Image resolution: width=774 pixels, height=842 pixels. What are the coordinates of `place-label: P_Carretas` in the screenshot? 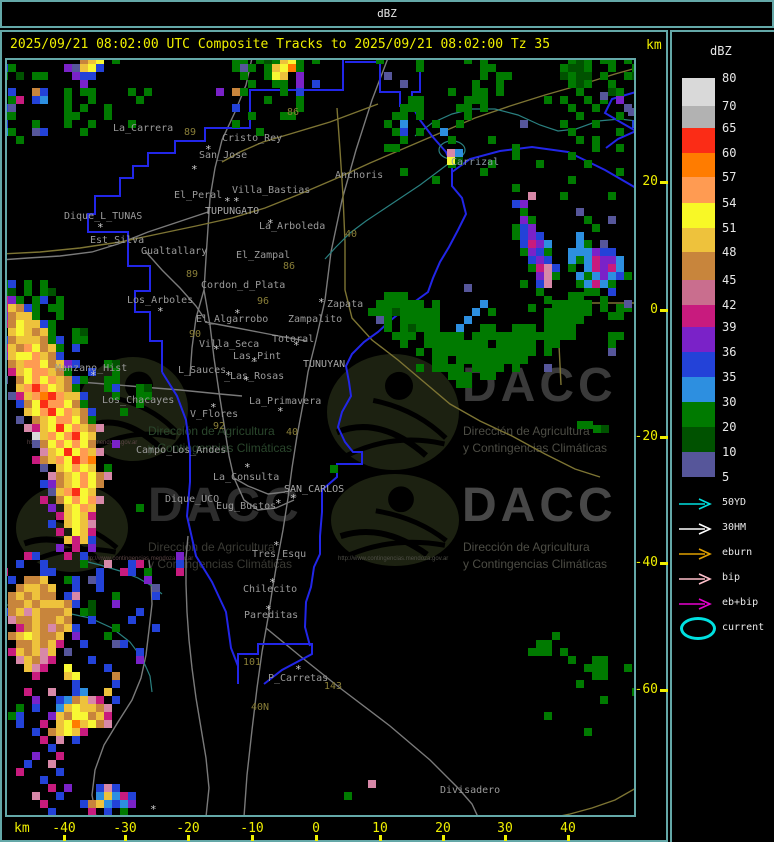 It's located at (298, 678).